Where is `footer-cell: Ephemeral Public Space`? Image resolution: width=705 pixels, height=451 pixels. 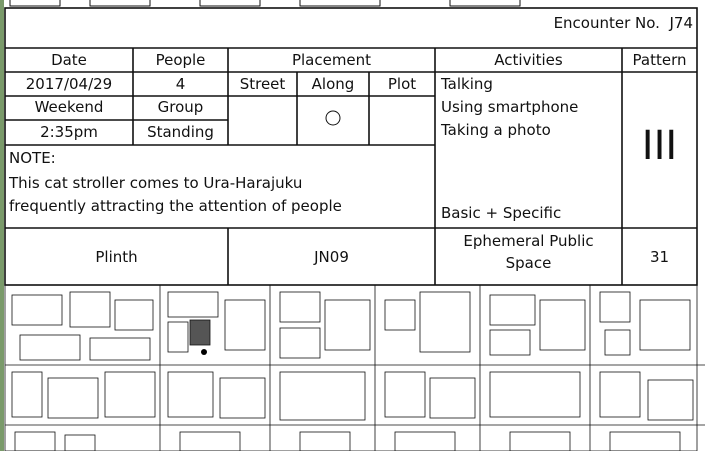 footer-cell: Ephemeral Public Space is located at coordinates (528, 252).